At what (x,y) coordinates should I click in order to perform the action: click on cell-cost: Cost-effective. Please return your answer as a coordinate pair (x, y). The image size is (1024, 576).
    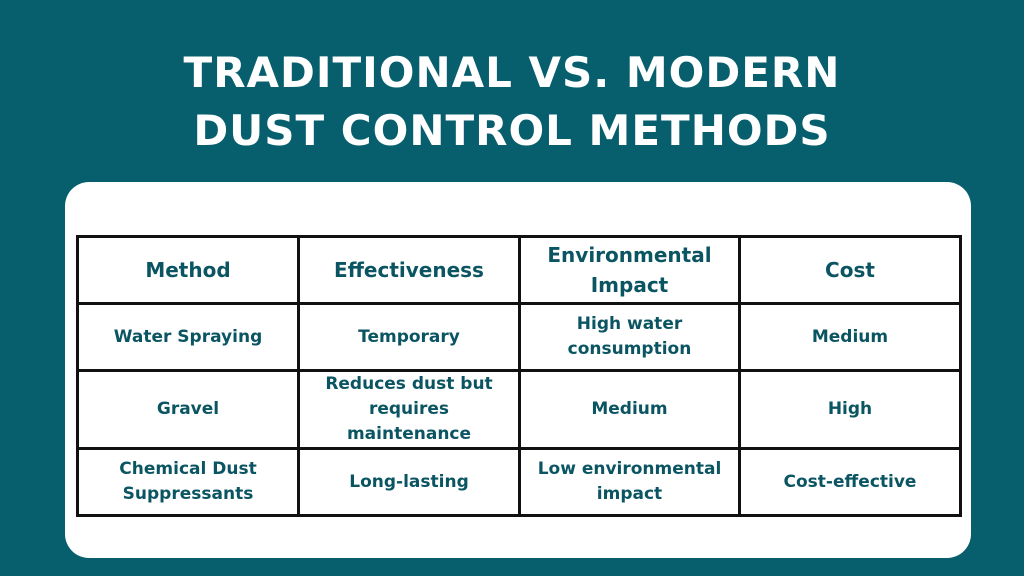
    Looking at the image, I should click on (850, 482).